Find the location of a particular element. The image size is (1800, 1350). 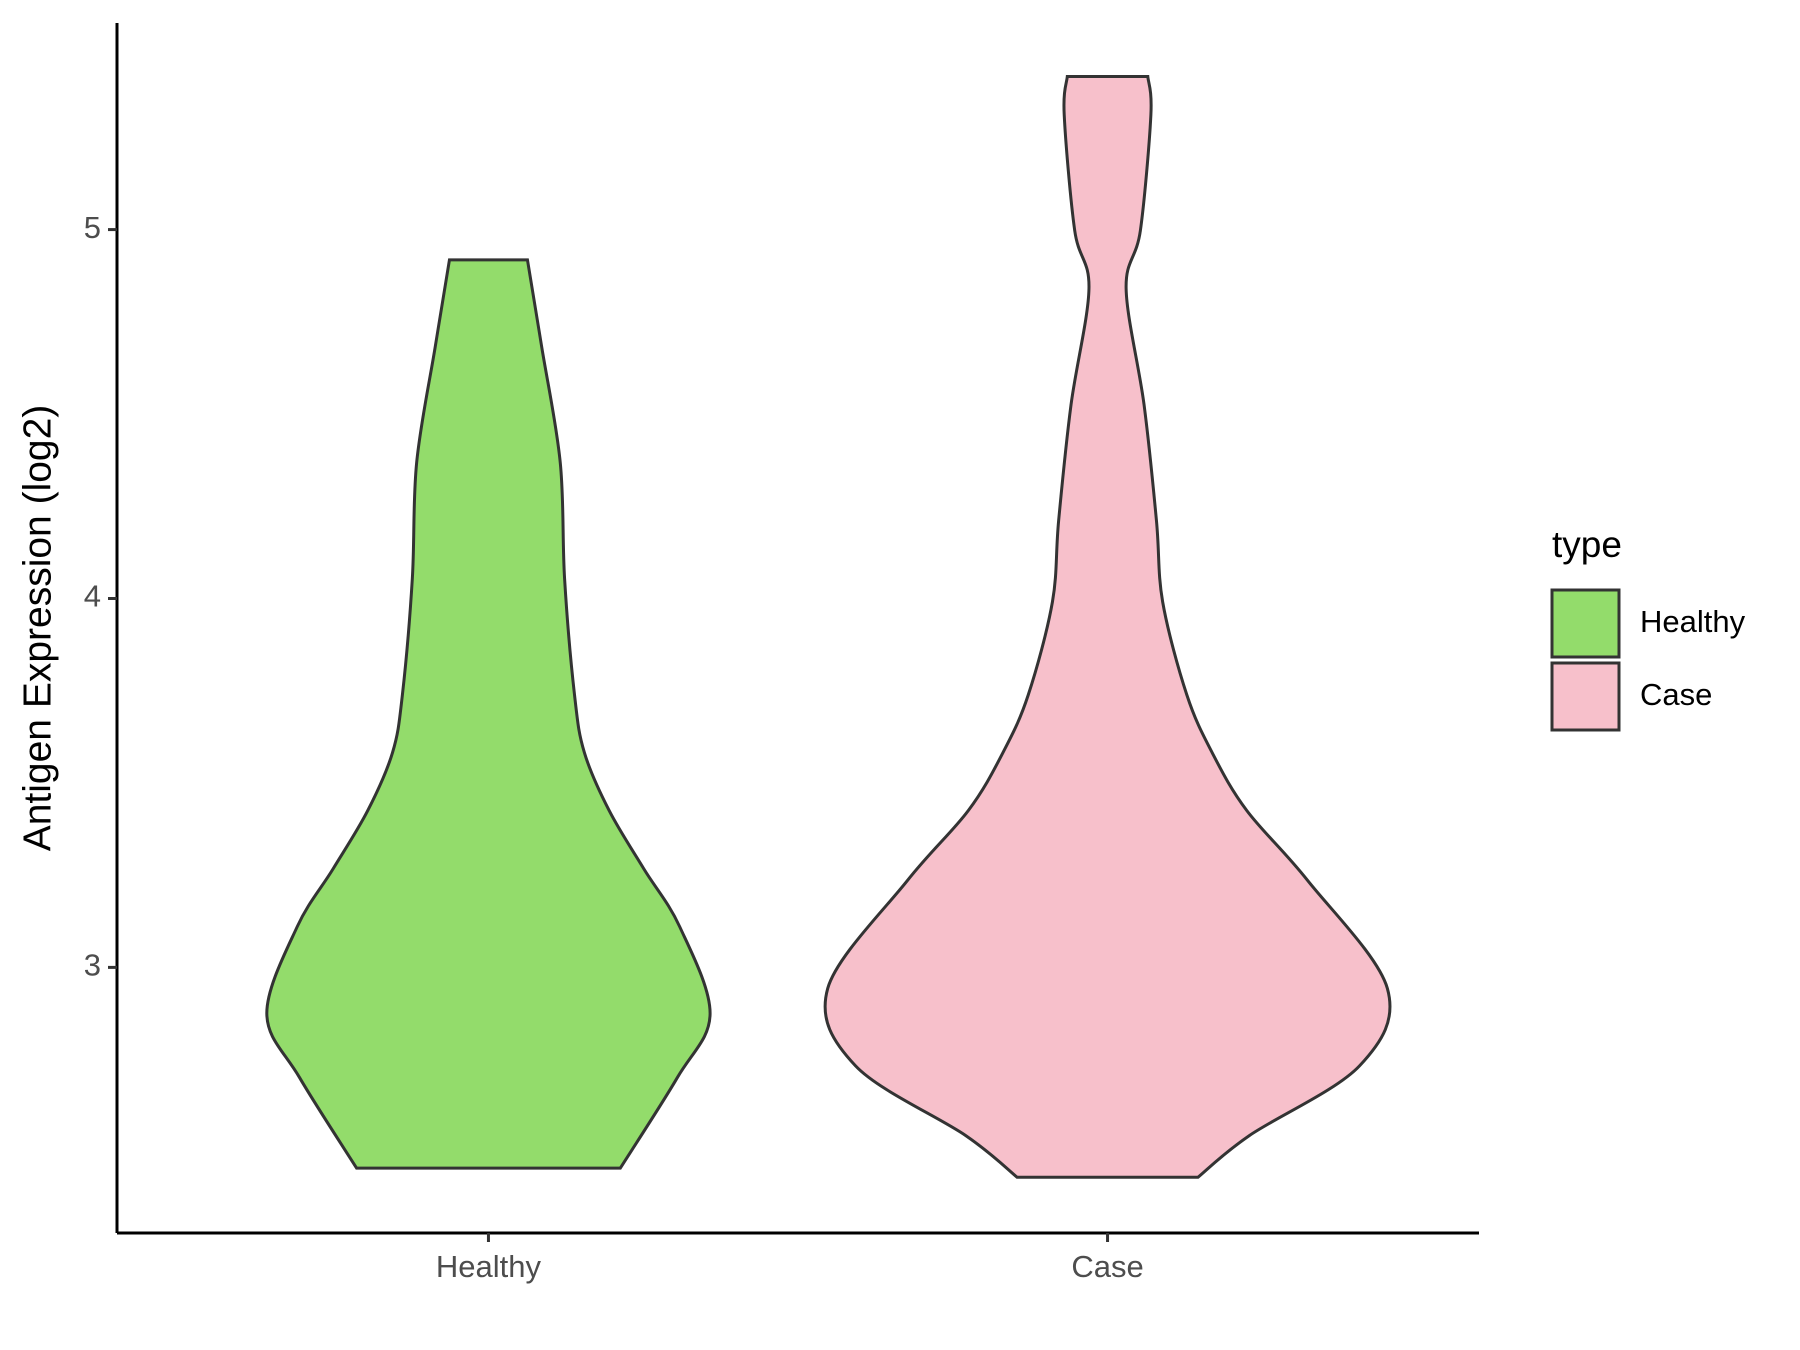

x-tick-label: Healthy is located at coordinates (489, 1266).